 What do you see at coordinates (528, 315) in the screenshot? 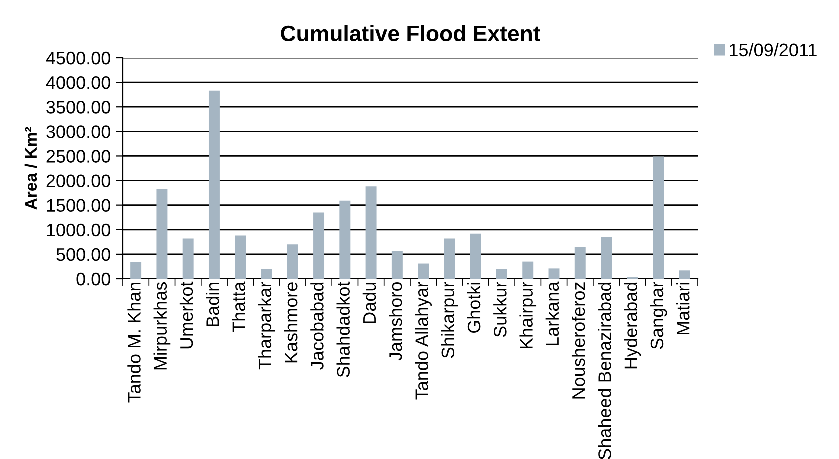
I see `x-tick-label: Khairpur` at bounding box center [528, 315].